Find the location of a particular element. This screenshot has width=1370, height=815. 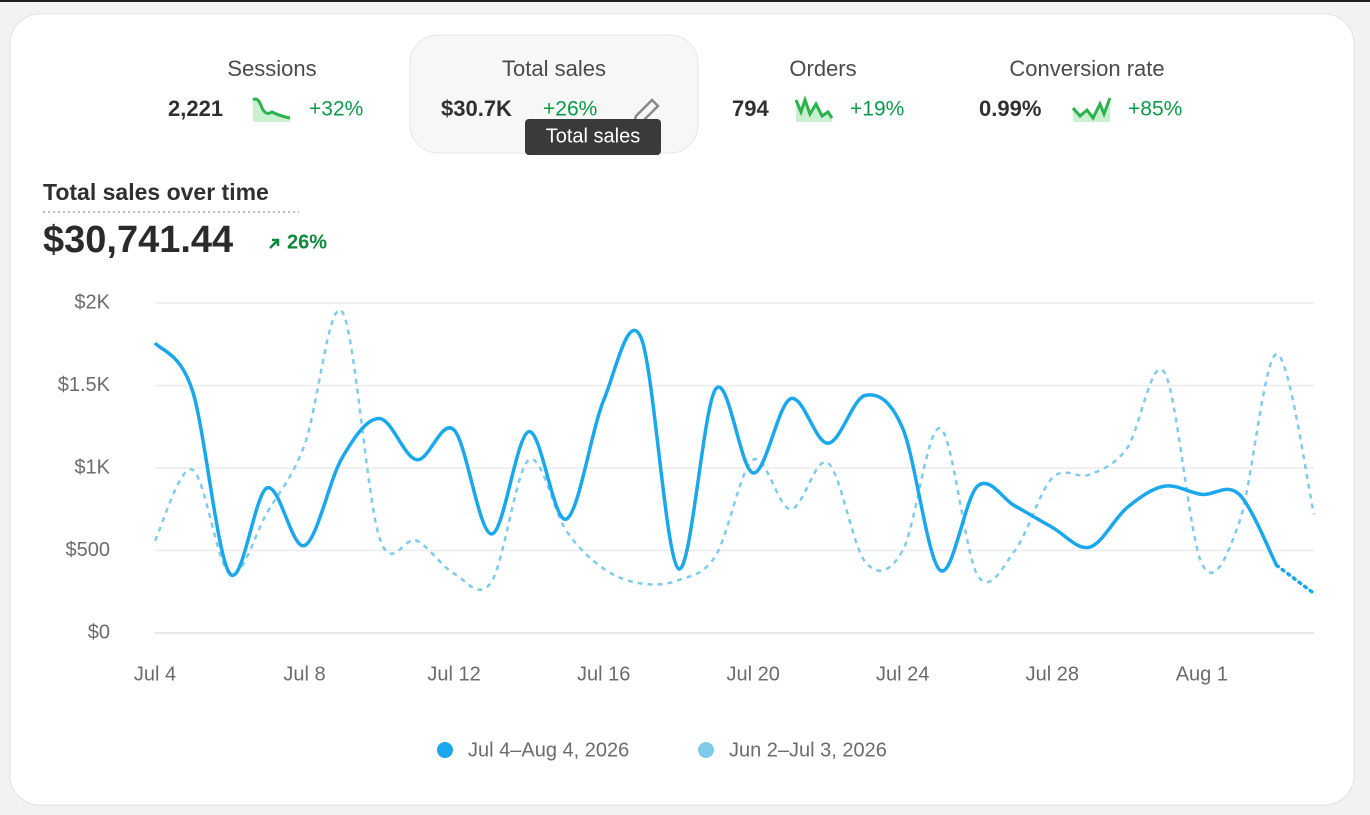

metric-value: 0.99% is located at coordinates (1010, 108).